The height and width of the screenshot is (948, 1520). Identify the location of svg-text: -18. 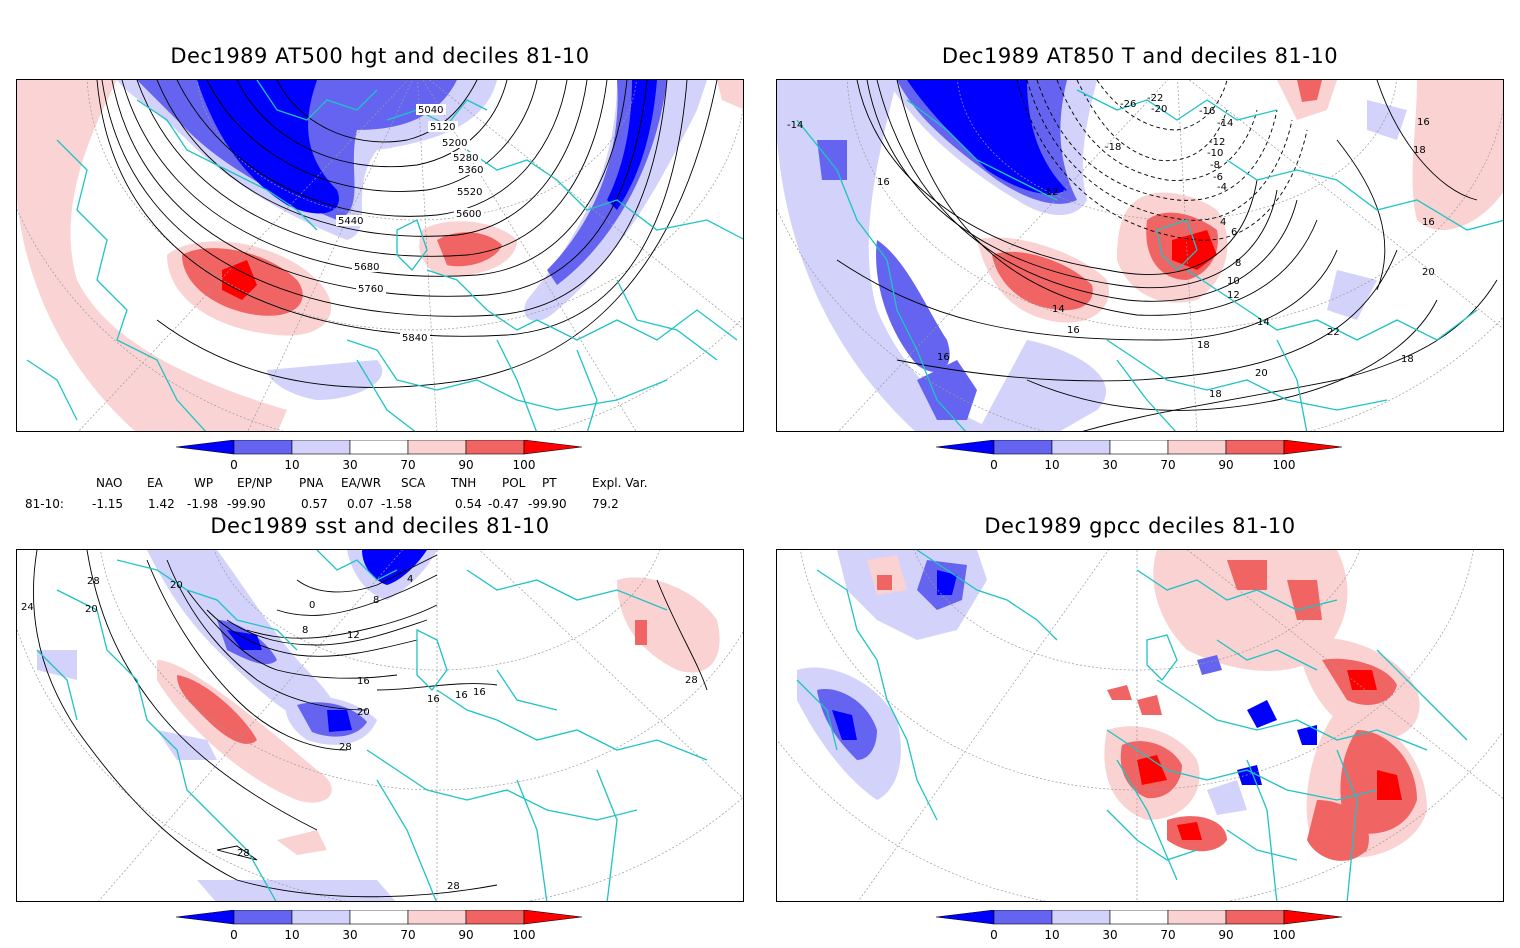
(1113, 147).